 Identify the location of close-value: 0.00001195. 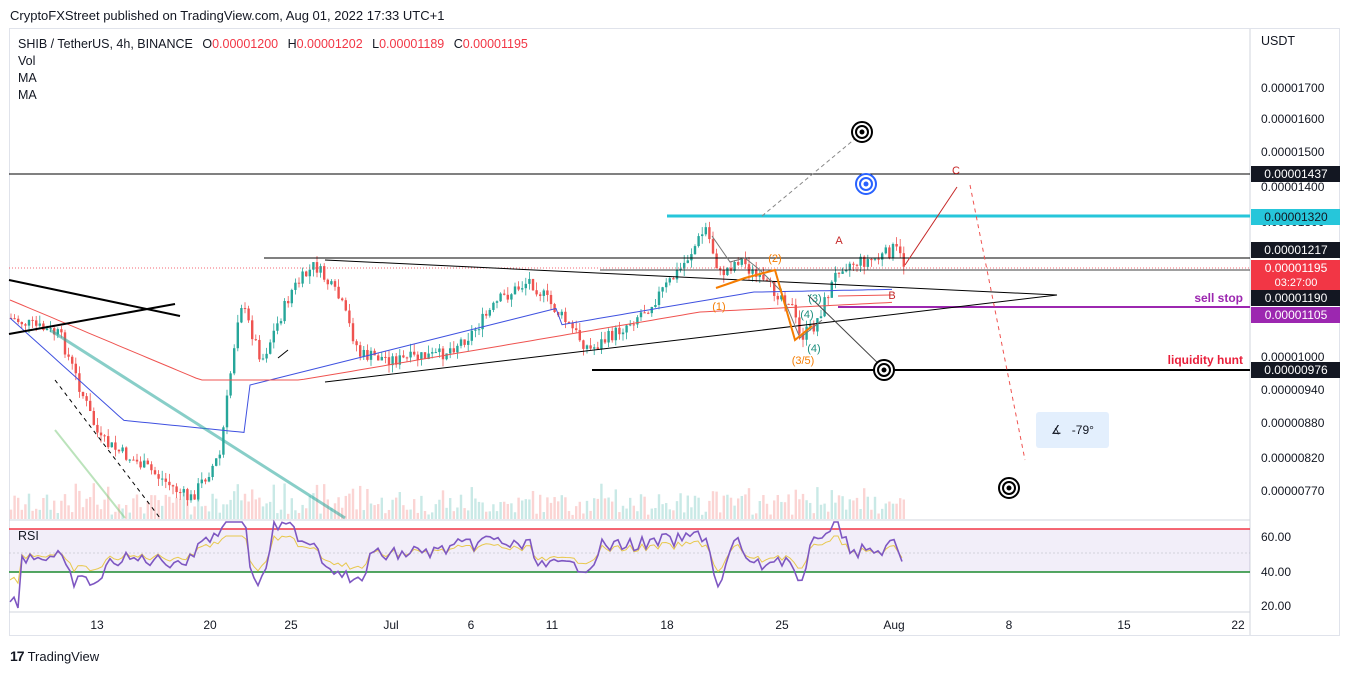
(495, 44).